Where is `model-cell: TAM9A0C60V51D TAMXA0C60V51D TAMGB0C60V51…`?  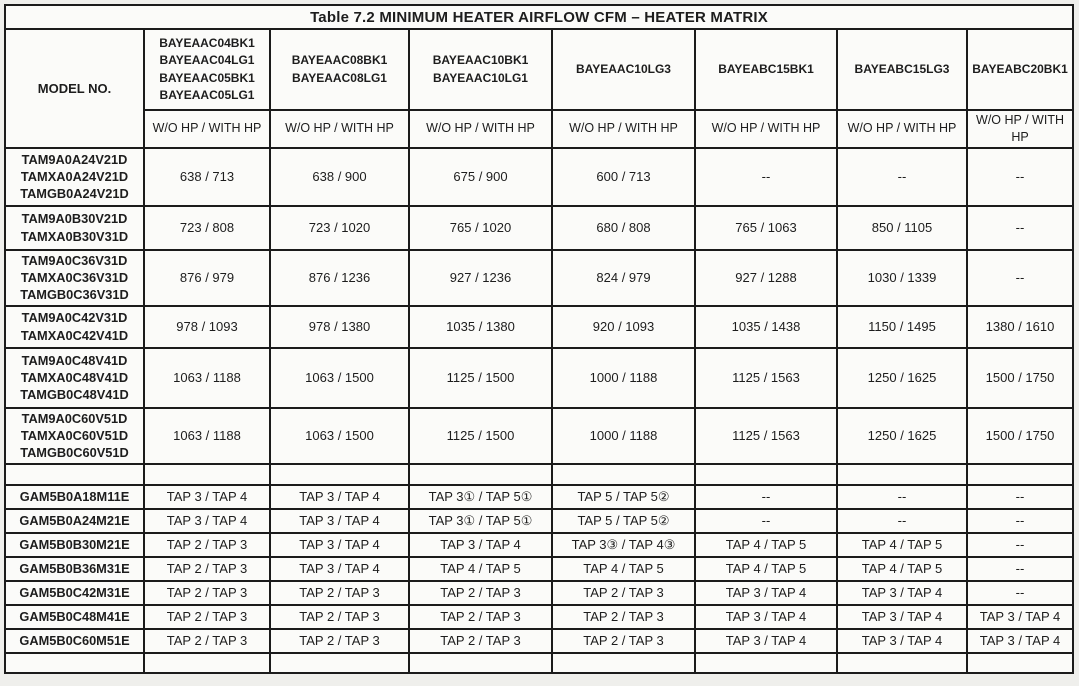 model-cell: TAM9A0C60V51D TAMXA0C60V51D TAMGB0C60V51… is located at coordinates (74, 435).